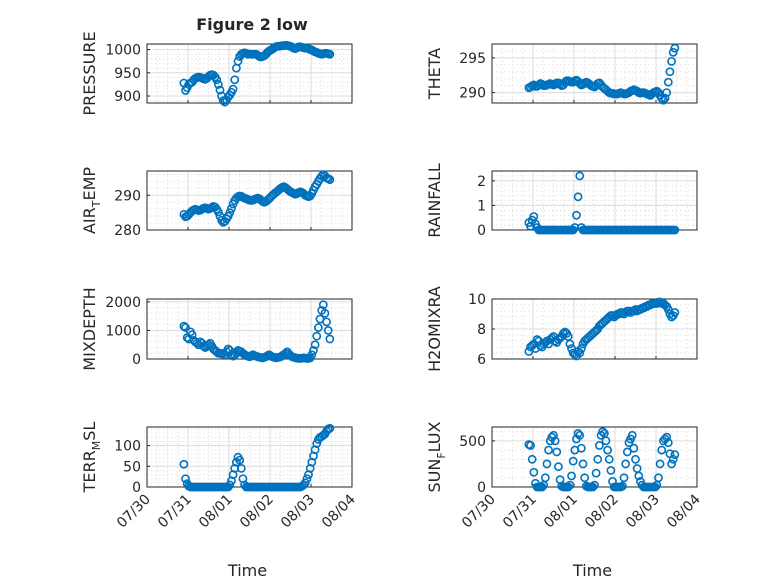 This screenshot has width=778, height=583. What do you see at coordinates (216, 203) in the screenshot?
I see `subplot-air-temp: 280 290 AIRTEMP` at bounding box center [216, 203].